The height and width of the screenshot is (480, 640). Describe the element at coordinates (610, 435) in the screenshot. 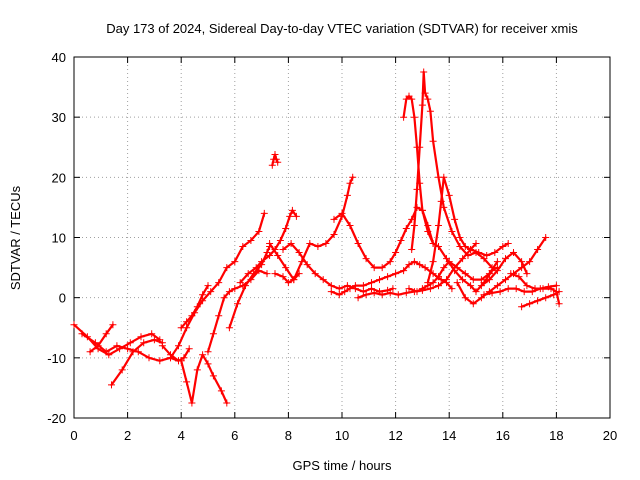

I see `x-tick-label: 20` at that location.